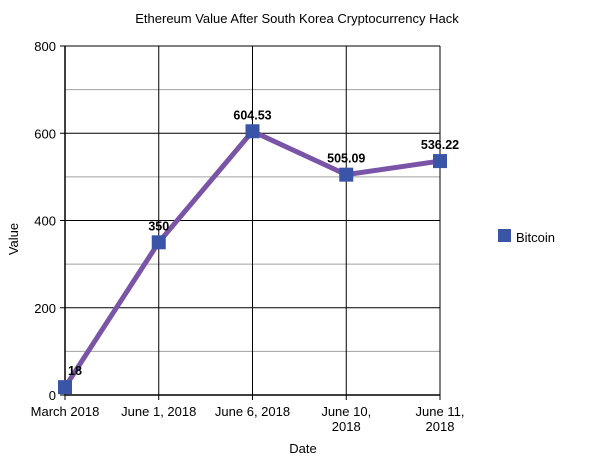 This screenshot has height=458, width=598. Describe the element at coordinates (504, 235) in the screenshot. I see `legend-swatch-bitcoin` at that location.